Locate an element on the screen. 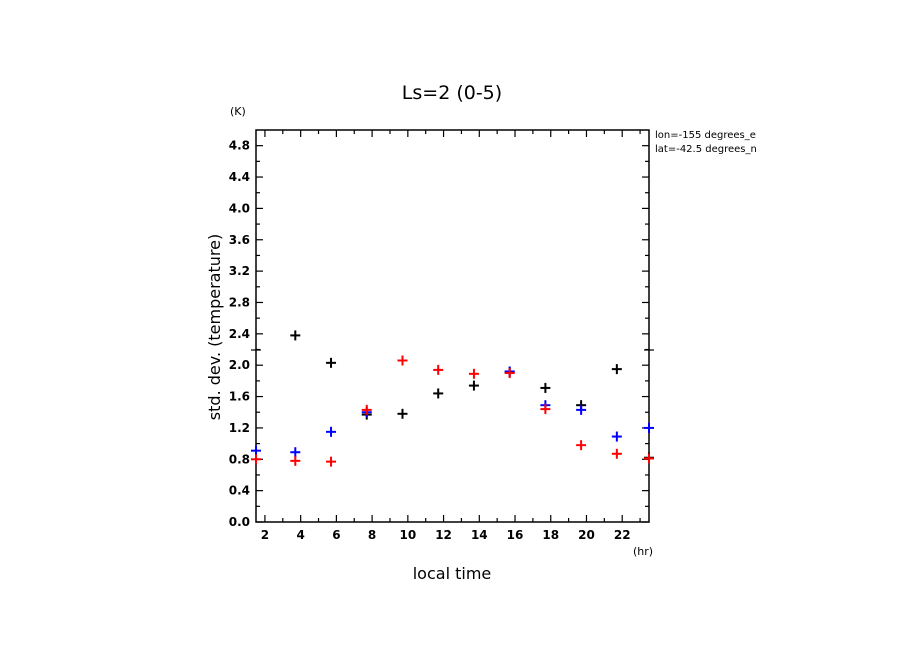  x-tick-label: 14 is located at coordinates (479, 535).